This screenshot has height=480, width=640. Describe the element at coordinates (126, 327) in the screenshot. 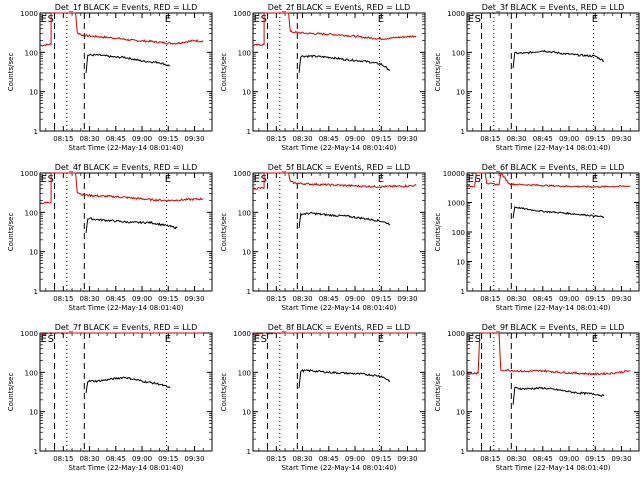

I see `chart-title: Det_7f BLACK = Events, RED = LLD` at that location.